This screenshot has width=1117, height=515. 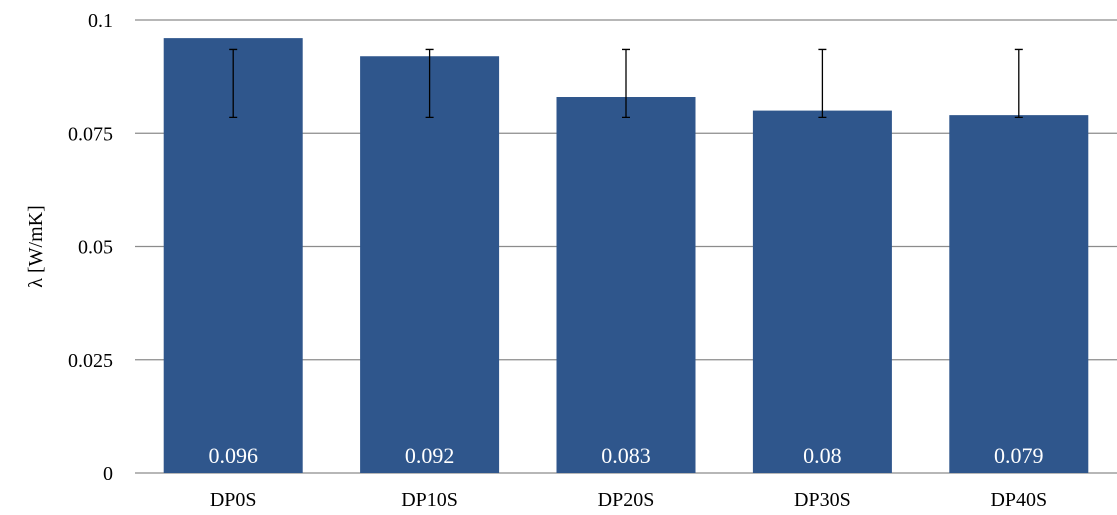 What do you see at coordinates (36, 246) in the screenshot?
I see `y-axis-title: λ [W/mK]` at bounding box center [36, 246].